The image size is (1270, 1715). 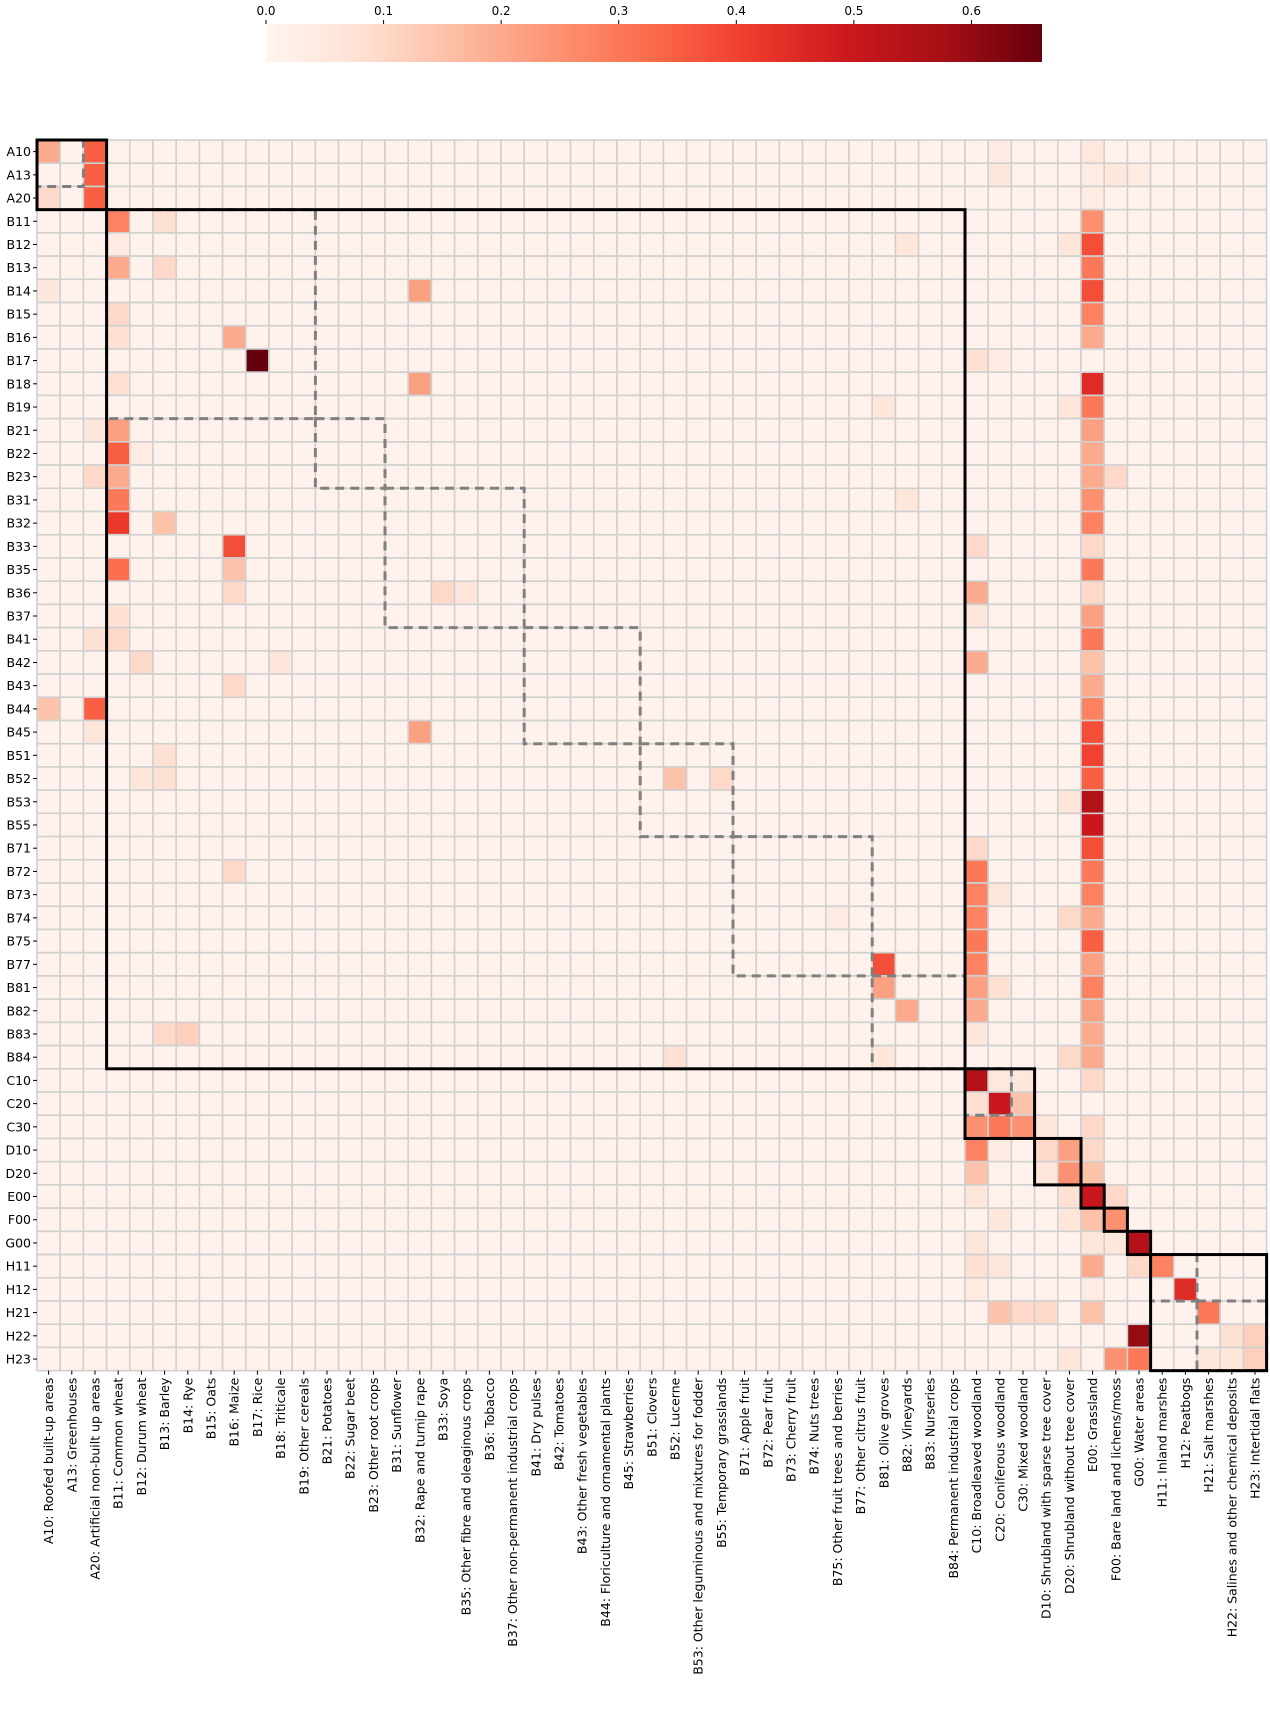 What do you see at coordinates (19, 616) in the screenshot?
I see `row-label: B37` at bounding box center [19, 616].